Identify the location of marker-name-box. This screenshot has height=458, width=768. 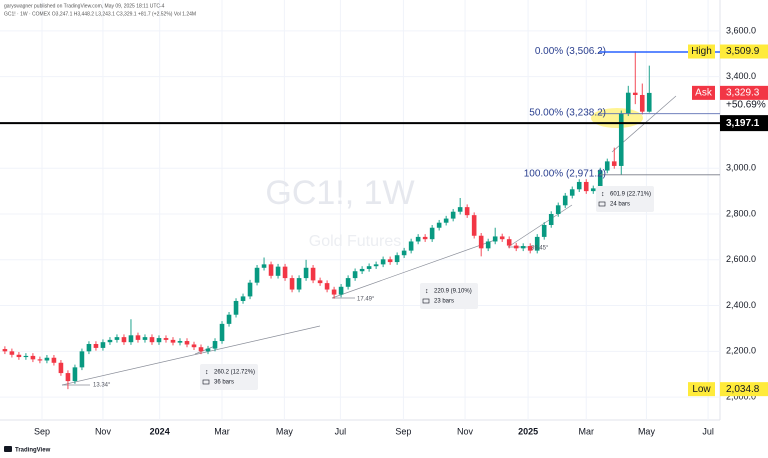
(701, 389).